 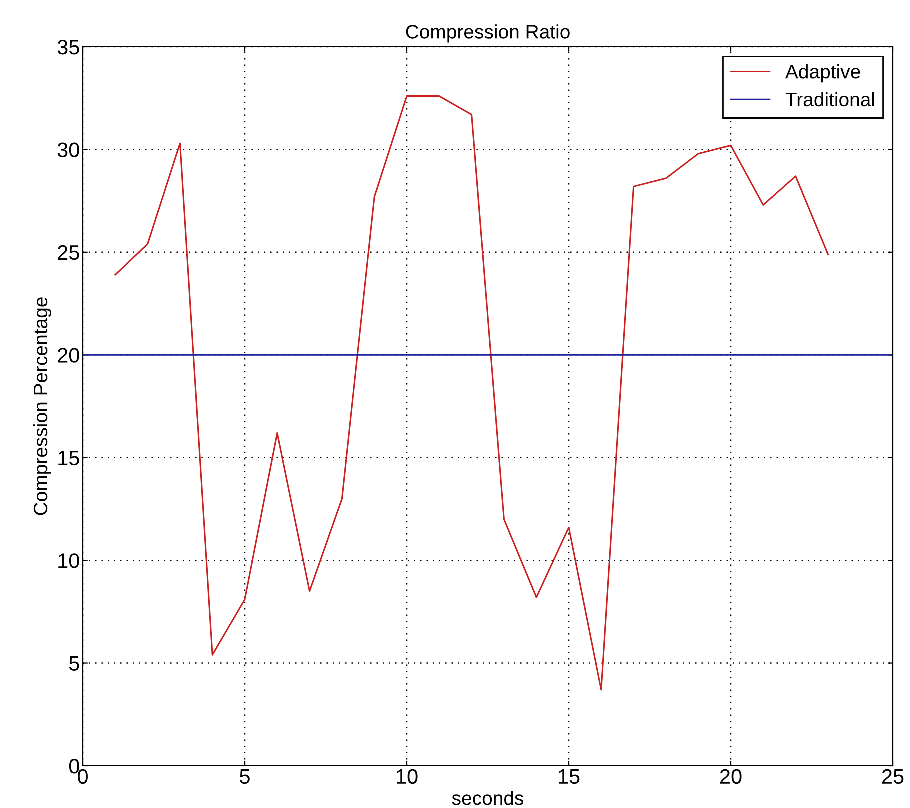 What do you see at coordinates (407, 776) in the screenshot?
I see `x-tick-label: 10` at bounding box center [407, 776].